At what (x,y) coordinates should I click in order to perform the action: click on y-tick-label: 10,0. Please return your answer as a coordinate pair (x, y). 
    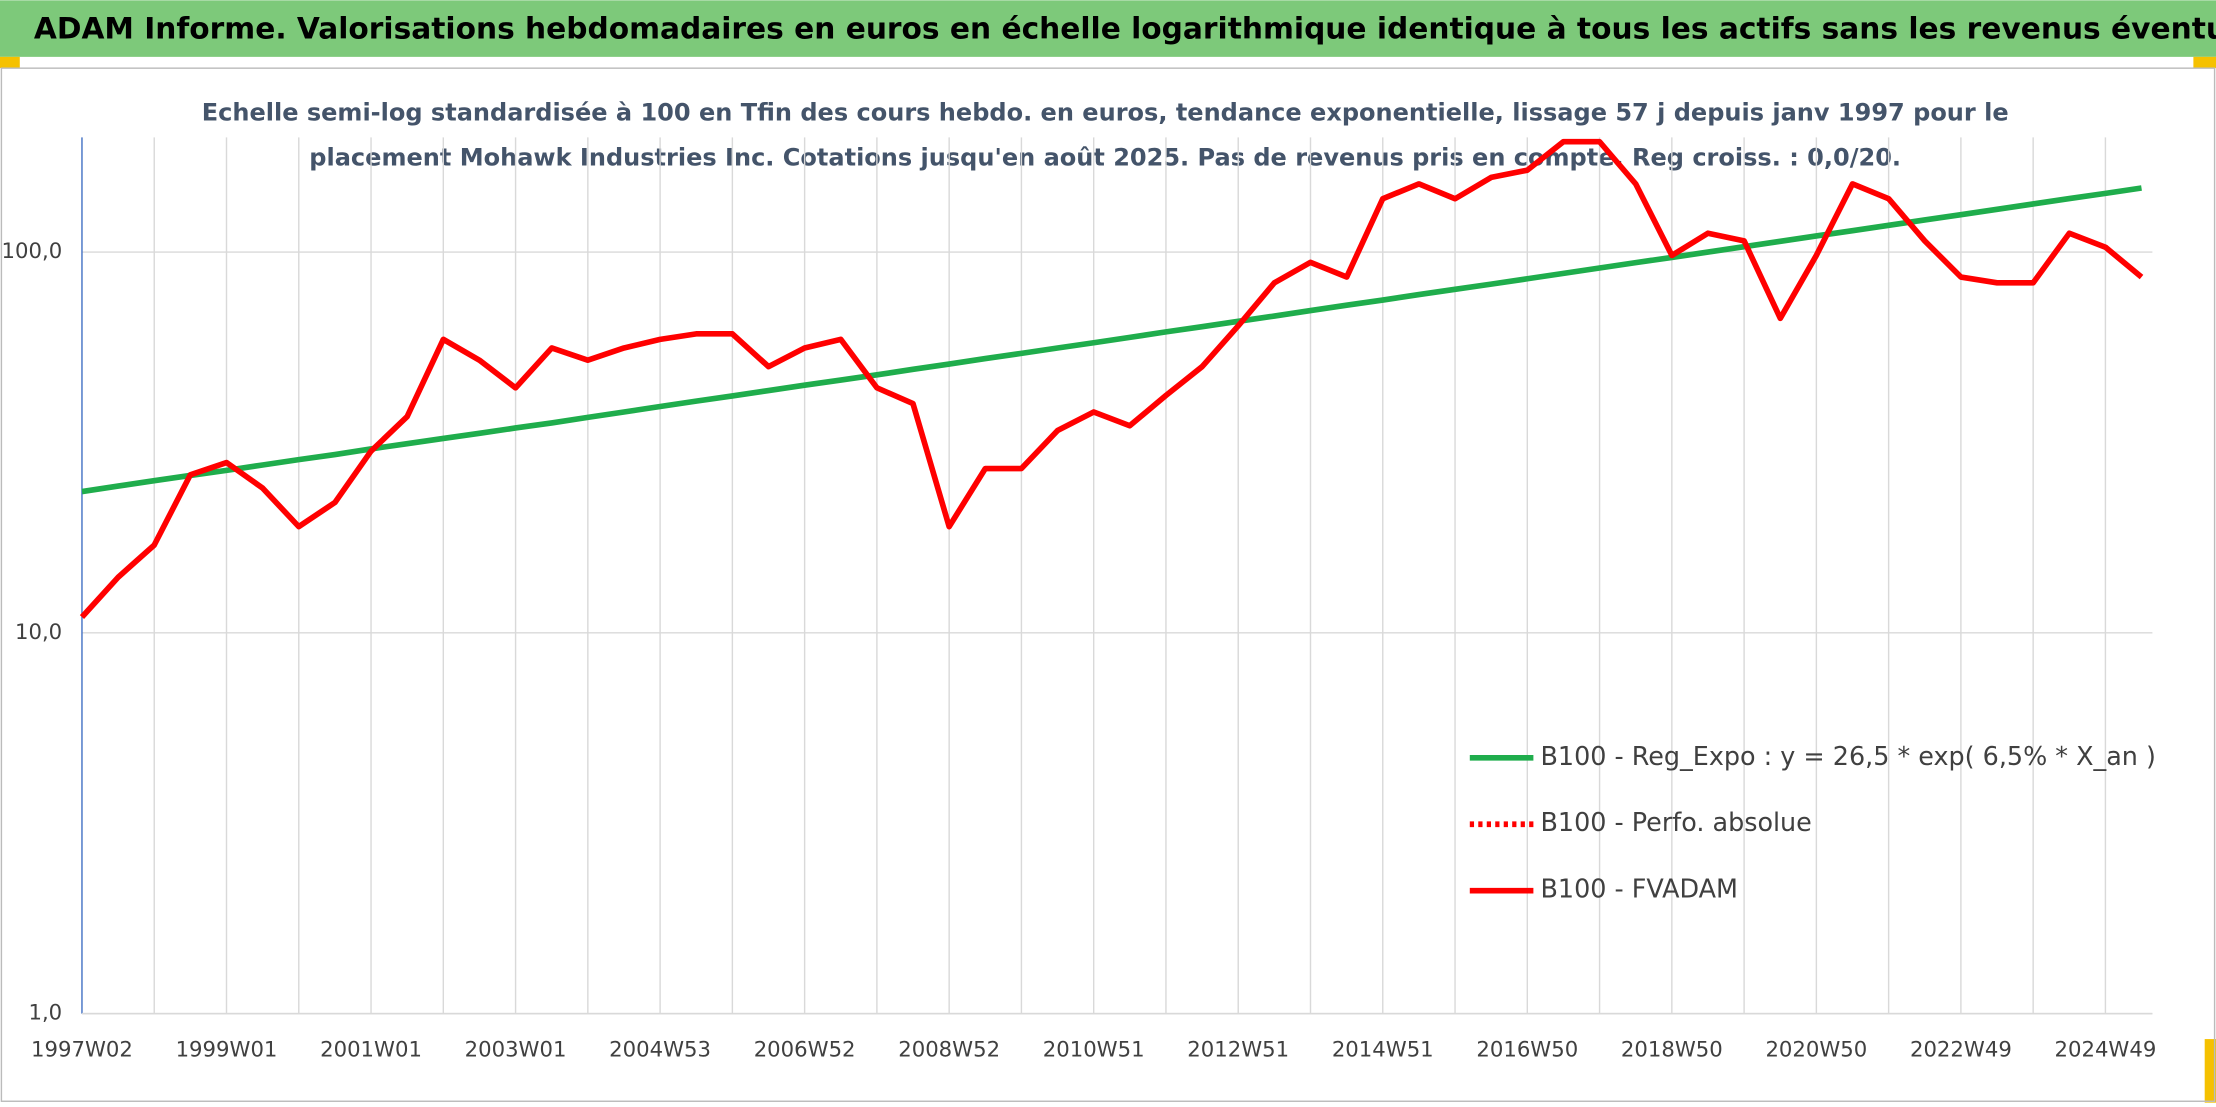
    Looking at the image, I should click on (38, 631).